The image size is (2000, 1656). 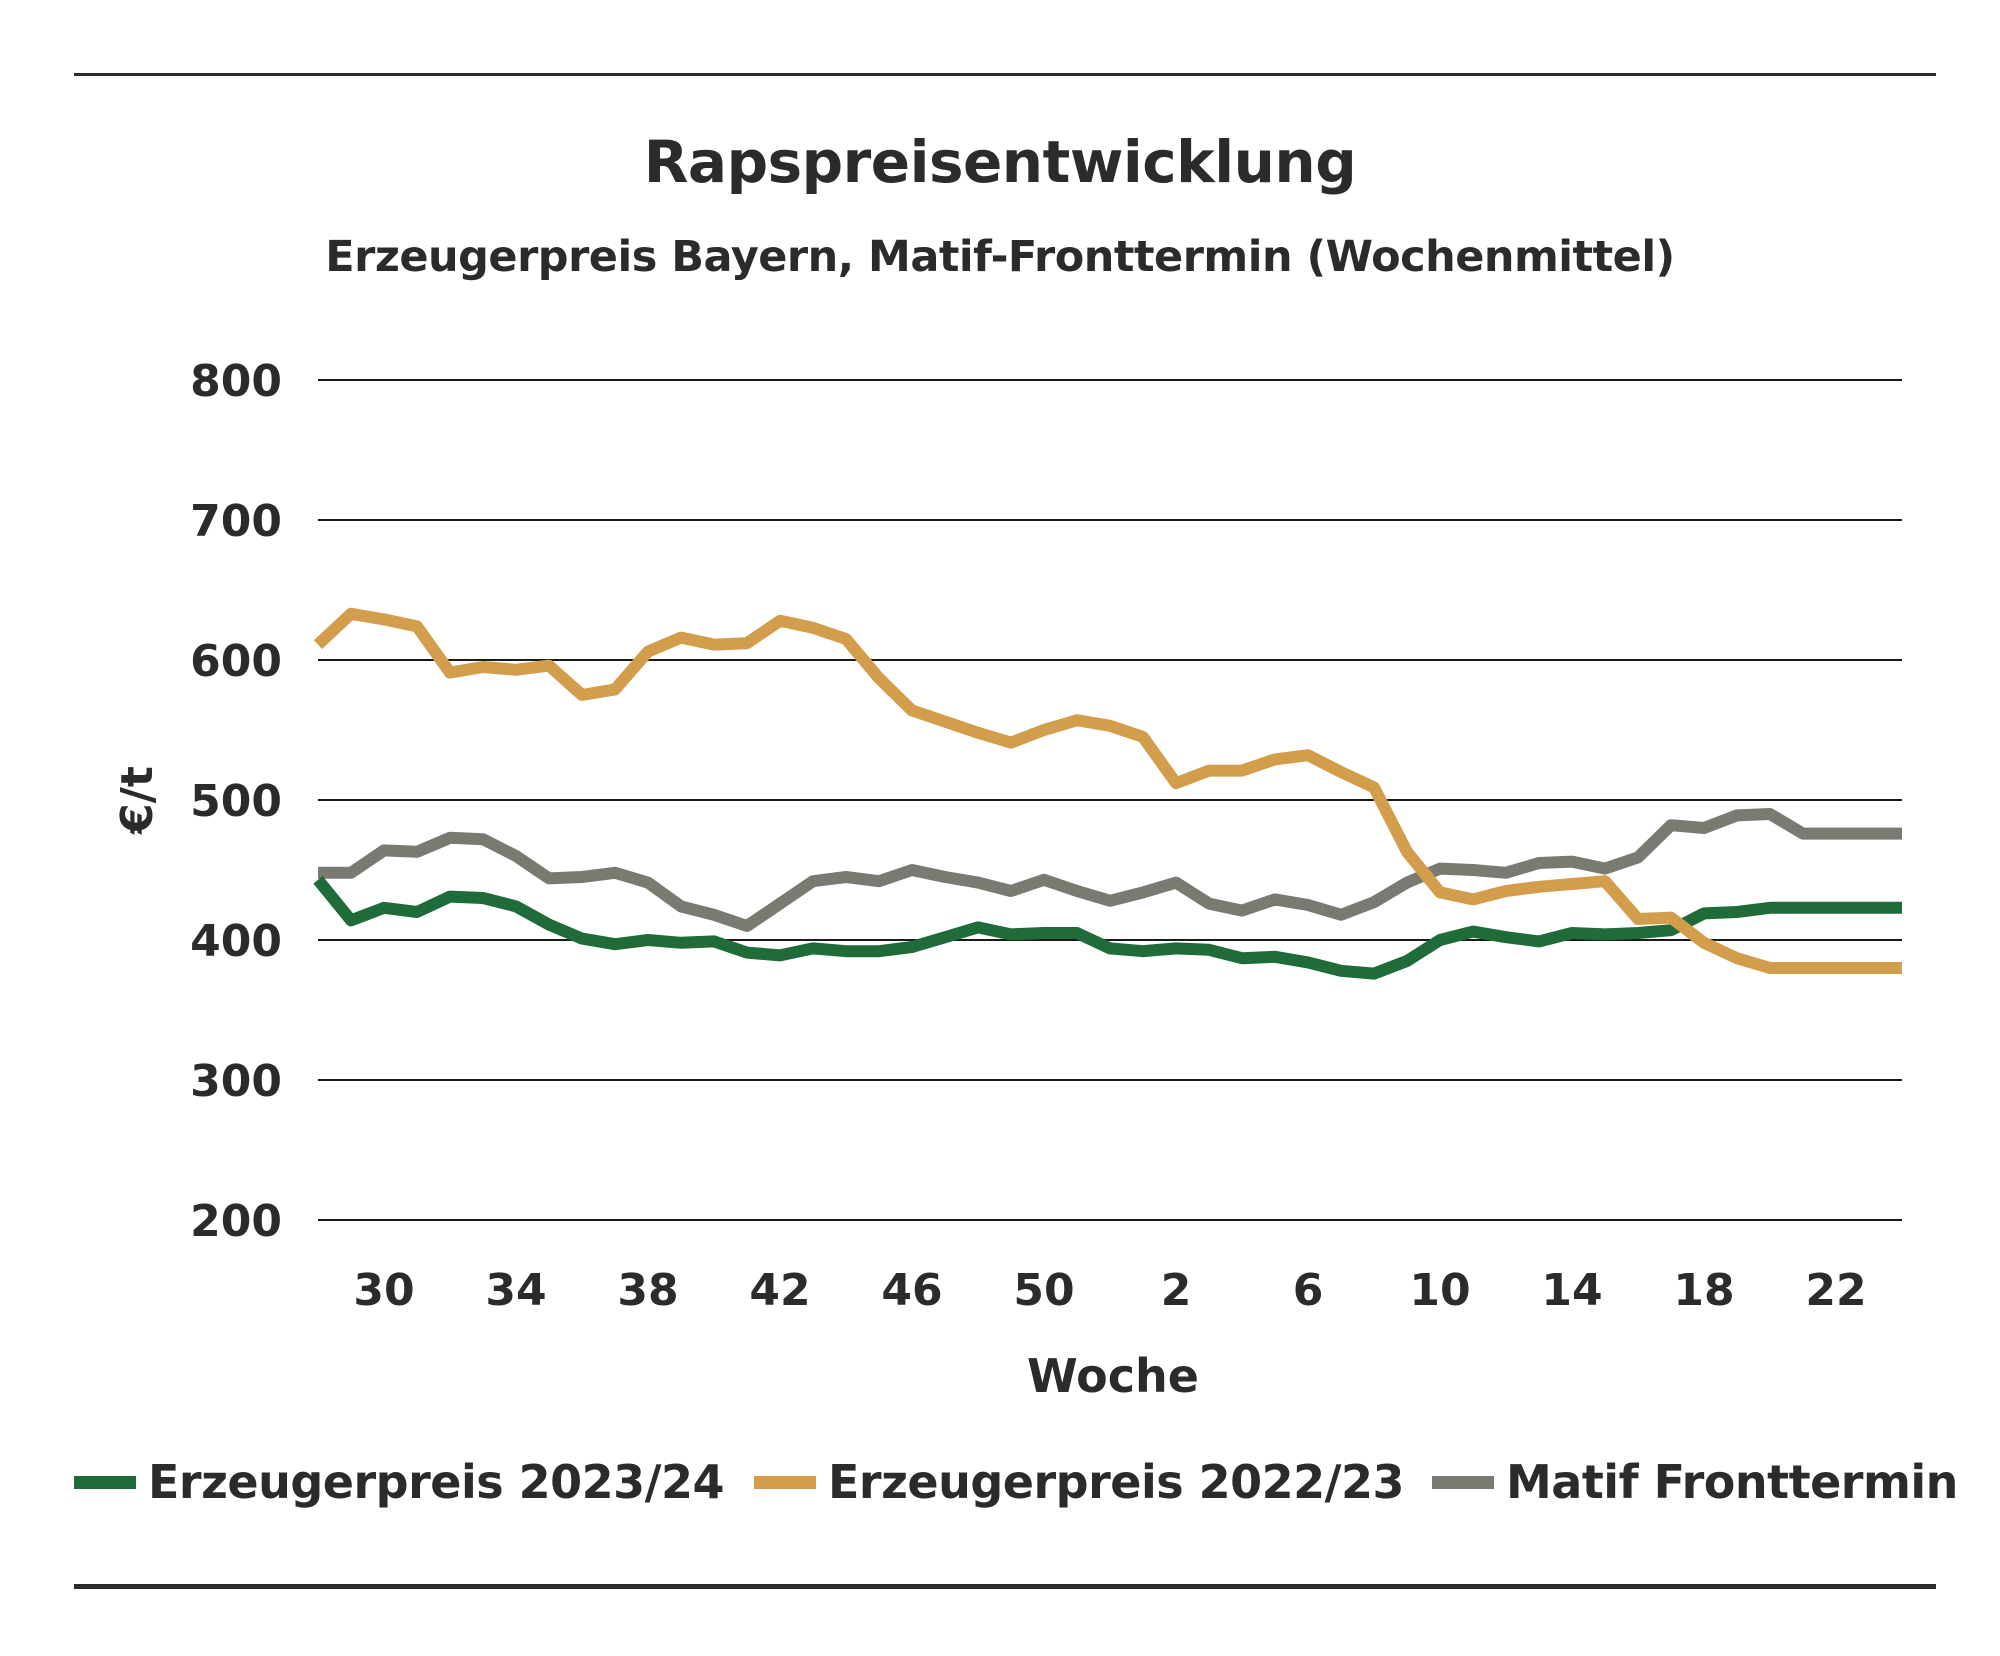 I want to click on y-tick-label: 200, so click(x=236, y=1221).